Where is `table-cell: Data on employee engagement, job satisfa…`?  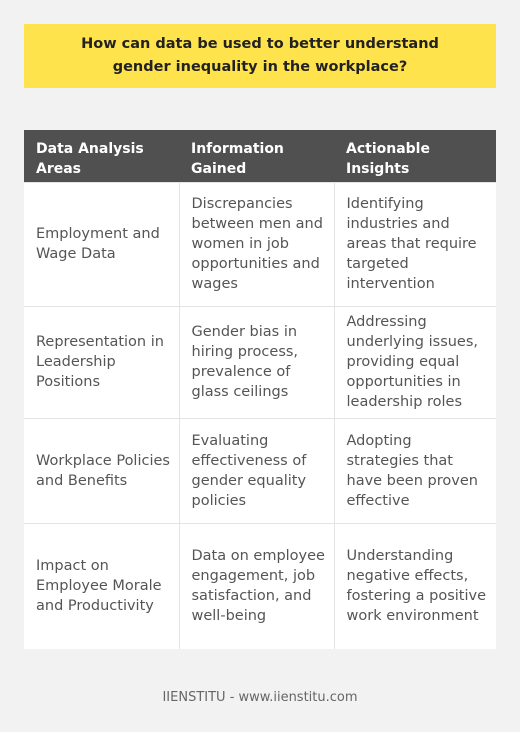
table-cell: Data on employee engagement, job satisfa… is located at coordinates (257, 585).